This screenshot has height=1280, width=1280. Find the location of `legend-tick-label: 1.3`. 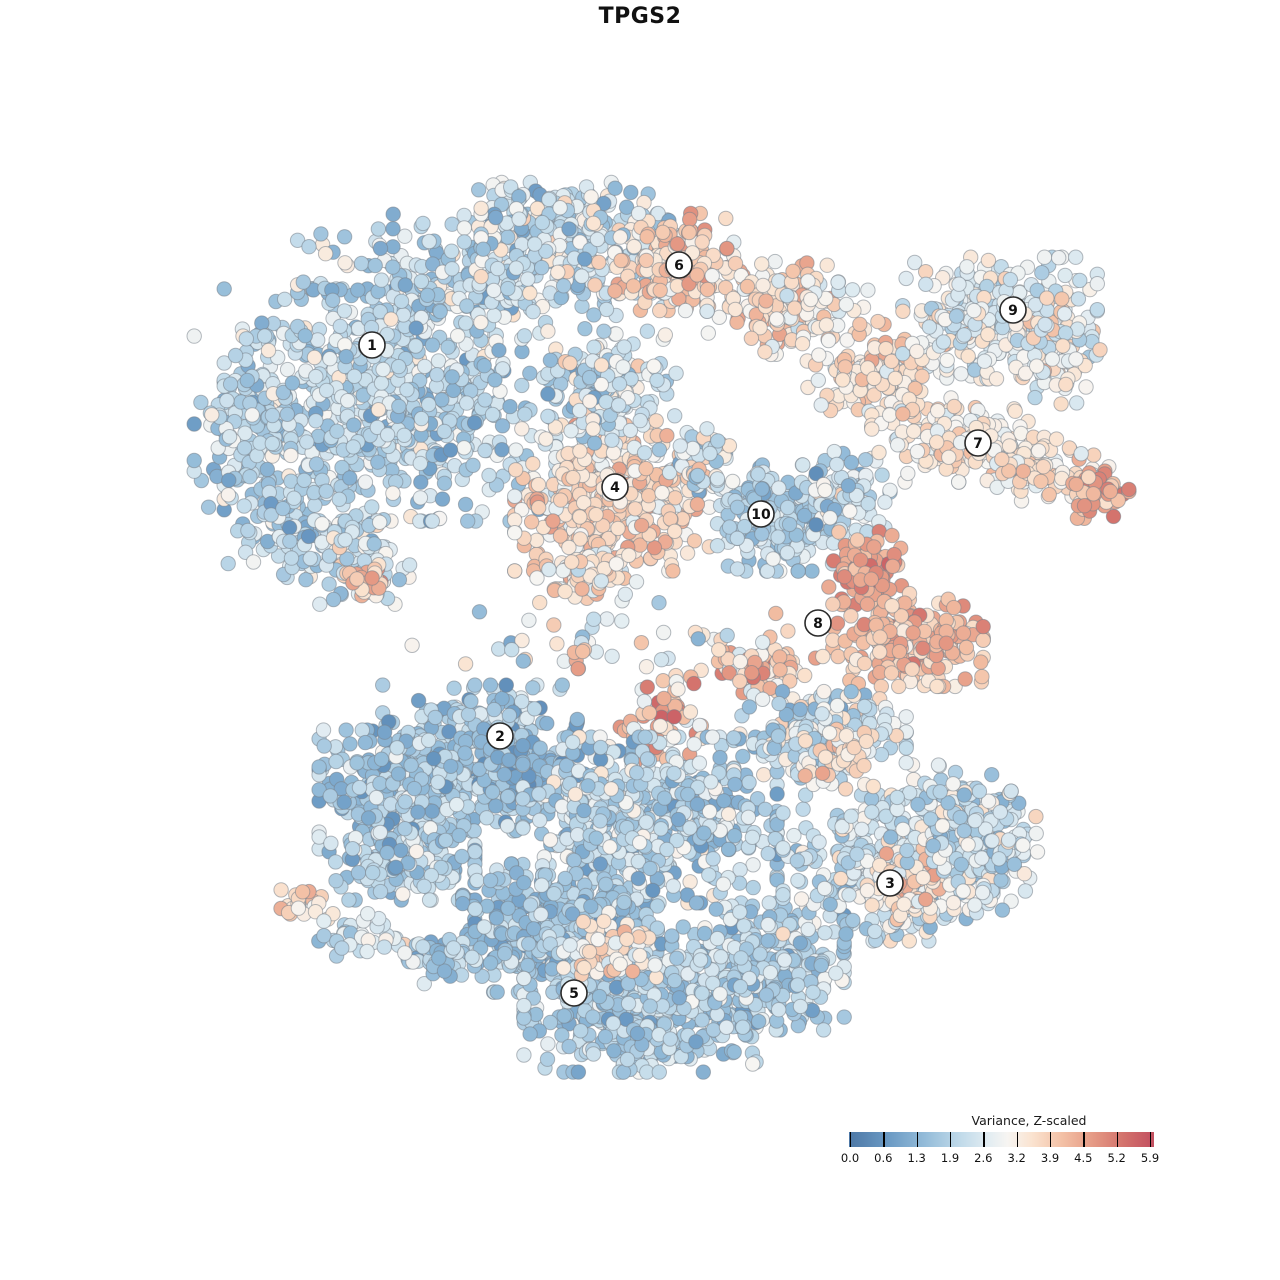

legend-tick-label: 1.3 is located at coordinates (916, 1158).